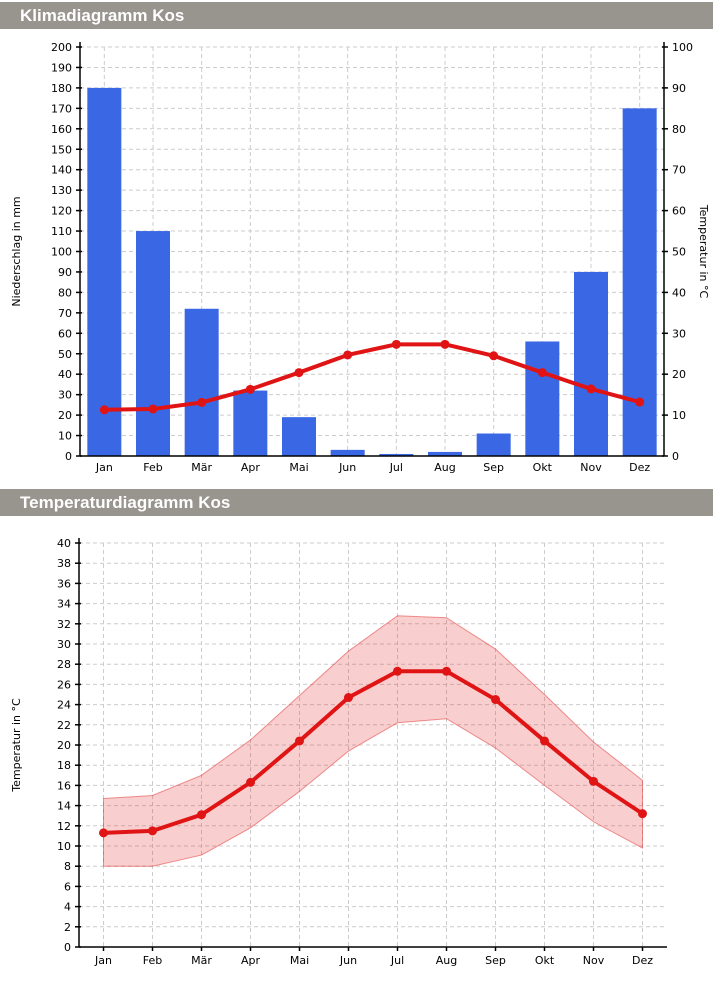  What do you see at coordinates (104, 467) in the screenshot?
I see `month-label: Jan` at bounding box center [104, 467].